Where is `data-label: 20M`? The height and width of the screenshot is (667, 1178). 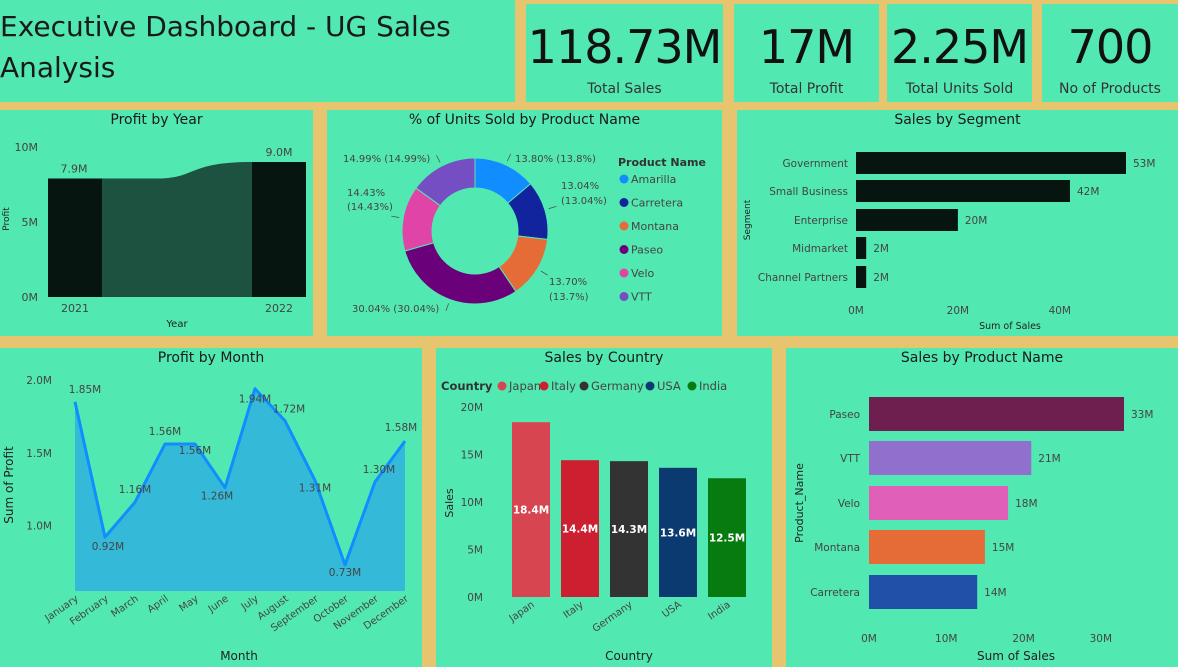
data-label: 20M is located at coordinates (976, 221).